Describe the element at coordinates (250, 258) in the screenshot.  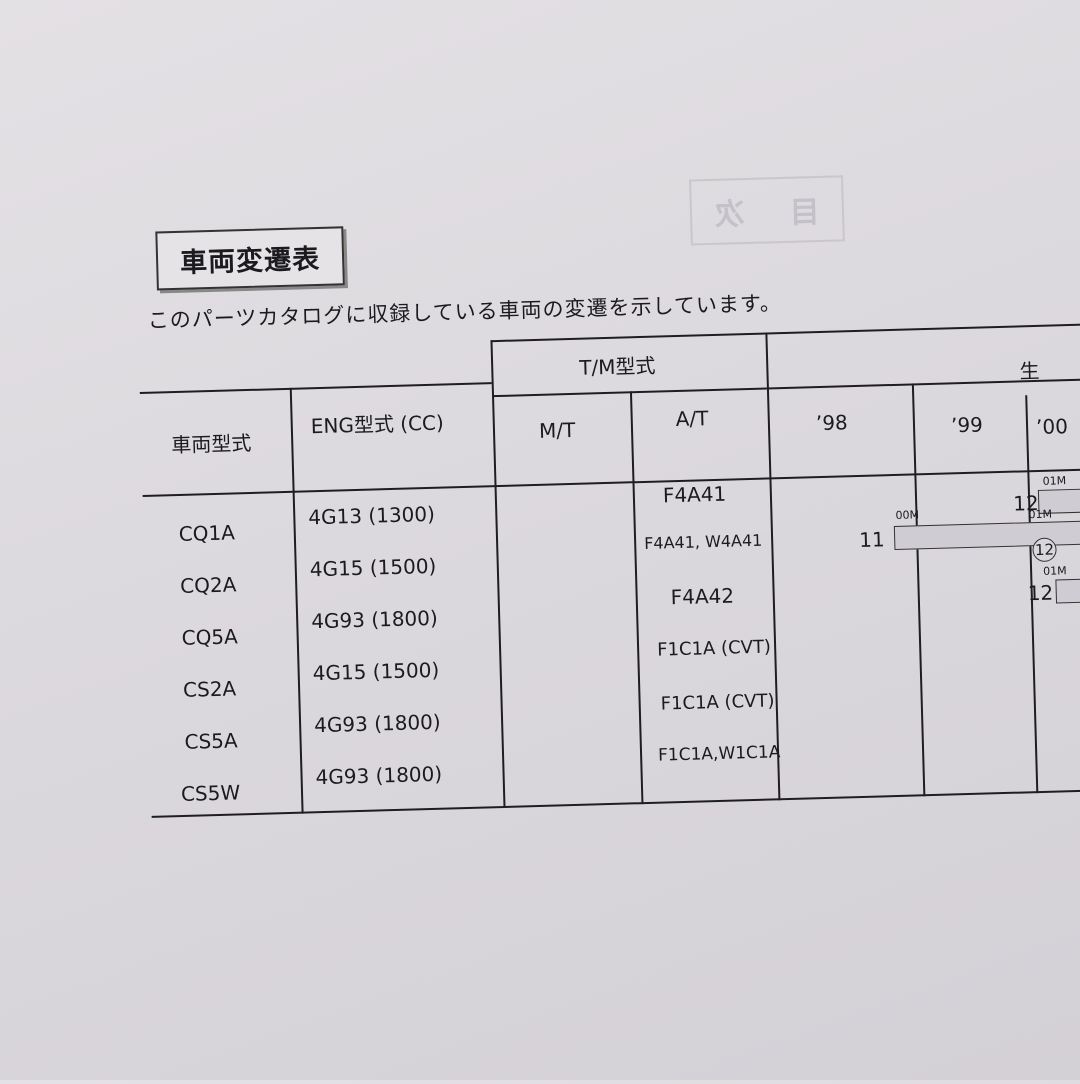
I see `section-title: 車両変遷表` at that location.